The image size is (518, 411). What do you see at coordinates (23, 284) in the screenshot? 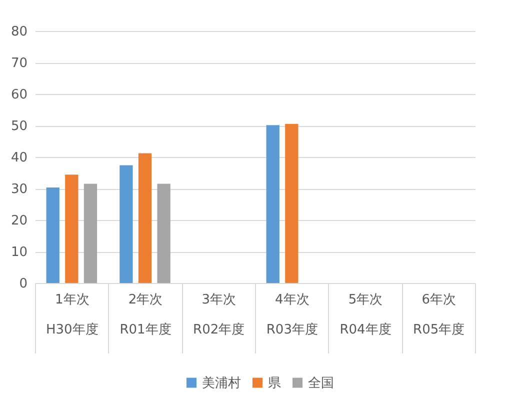
I see `y-tick-label: 0` at bounding box center [23, 284].